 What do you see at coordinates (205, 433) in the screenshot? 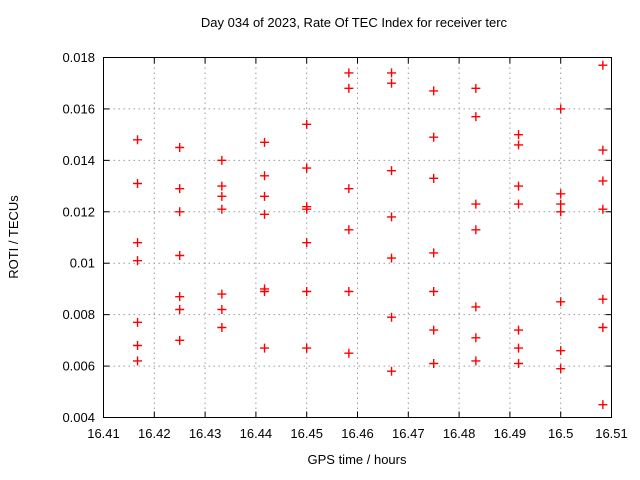
I see `x-tick-label: 16.43` at bounding box center [205, 433].